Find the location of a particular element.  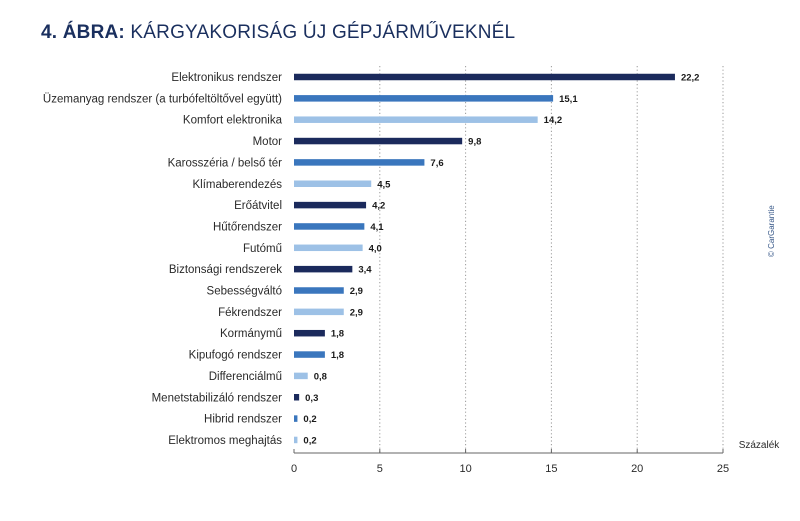

category-label: Differenciálmű is located at coordinates (245, 377).